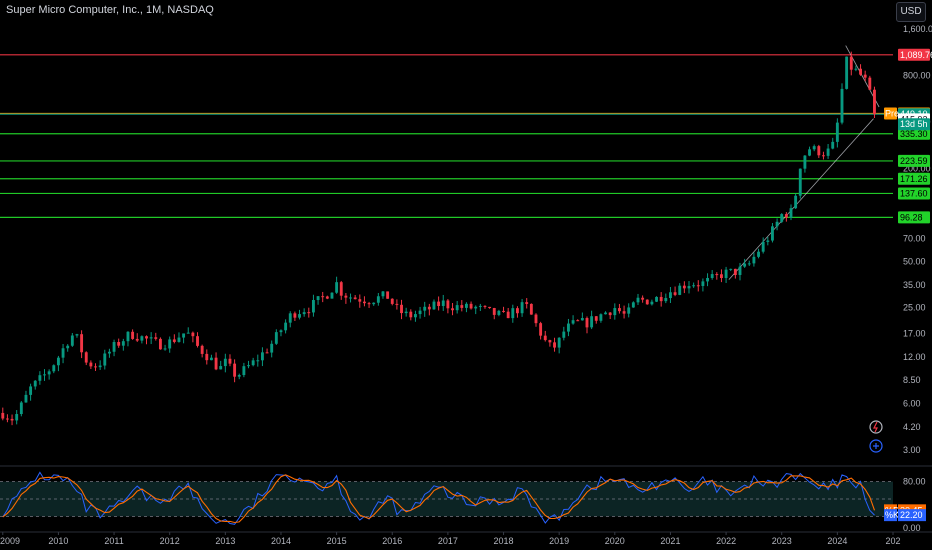 Image resolution: width=932 pixels, height=550 pixels. I want to click on stochastic-k-tag-label-bg, so click(890, 515).